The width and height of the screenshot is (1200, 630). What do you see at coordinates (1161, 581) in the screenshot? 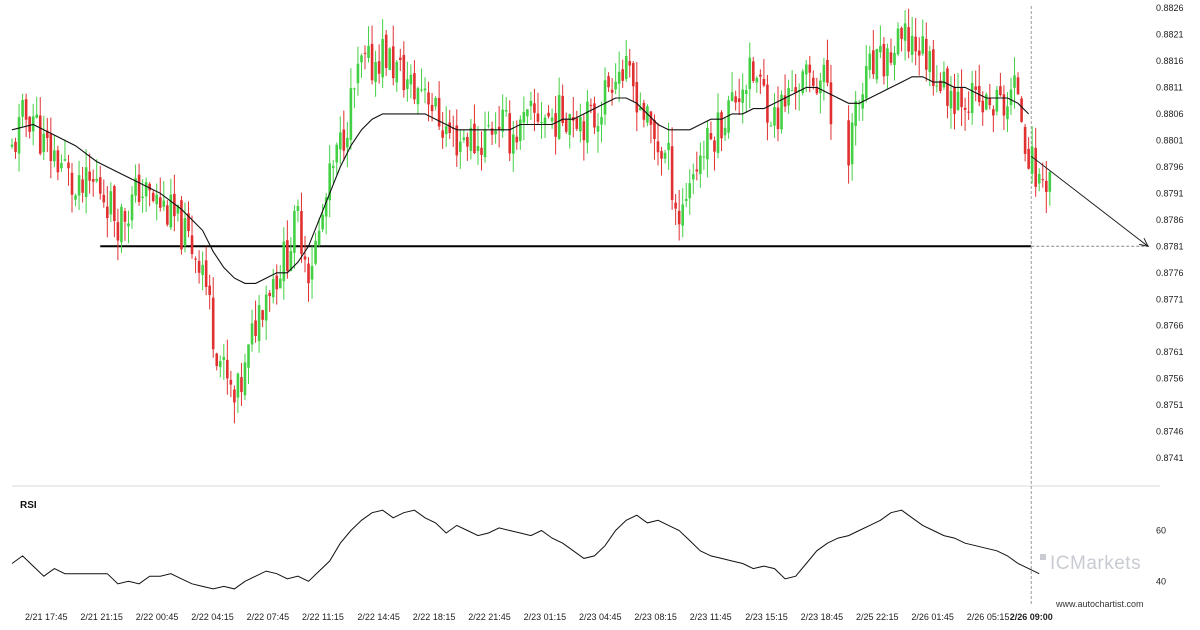
I see `rsi-tick-label: 40` at bounding box center [1161, 581].